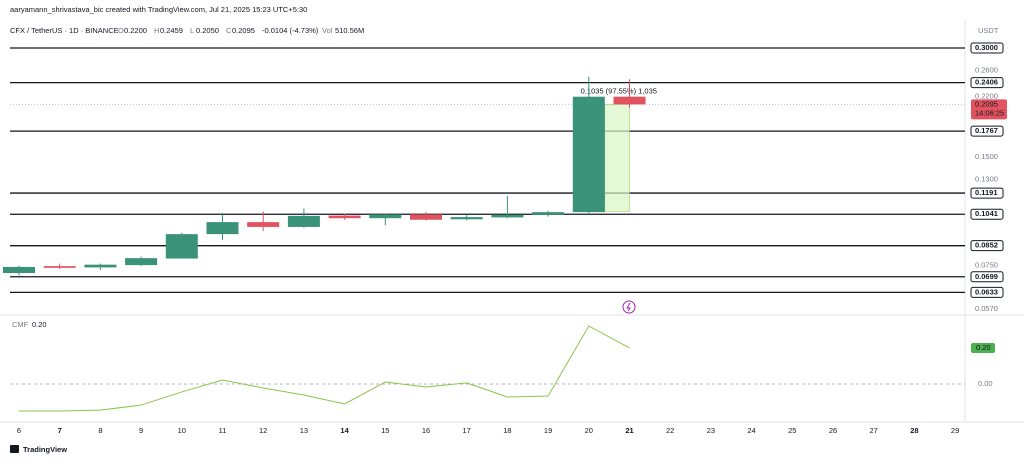 Image resolution: width=1024 pixels, height=466 pixels. I want to click on y-tick-label: 0.0570, so click(986, 308).